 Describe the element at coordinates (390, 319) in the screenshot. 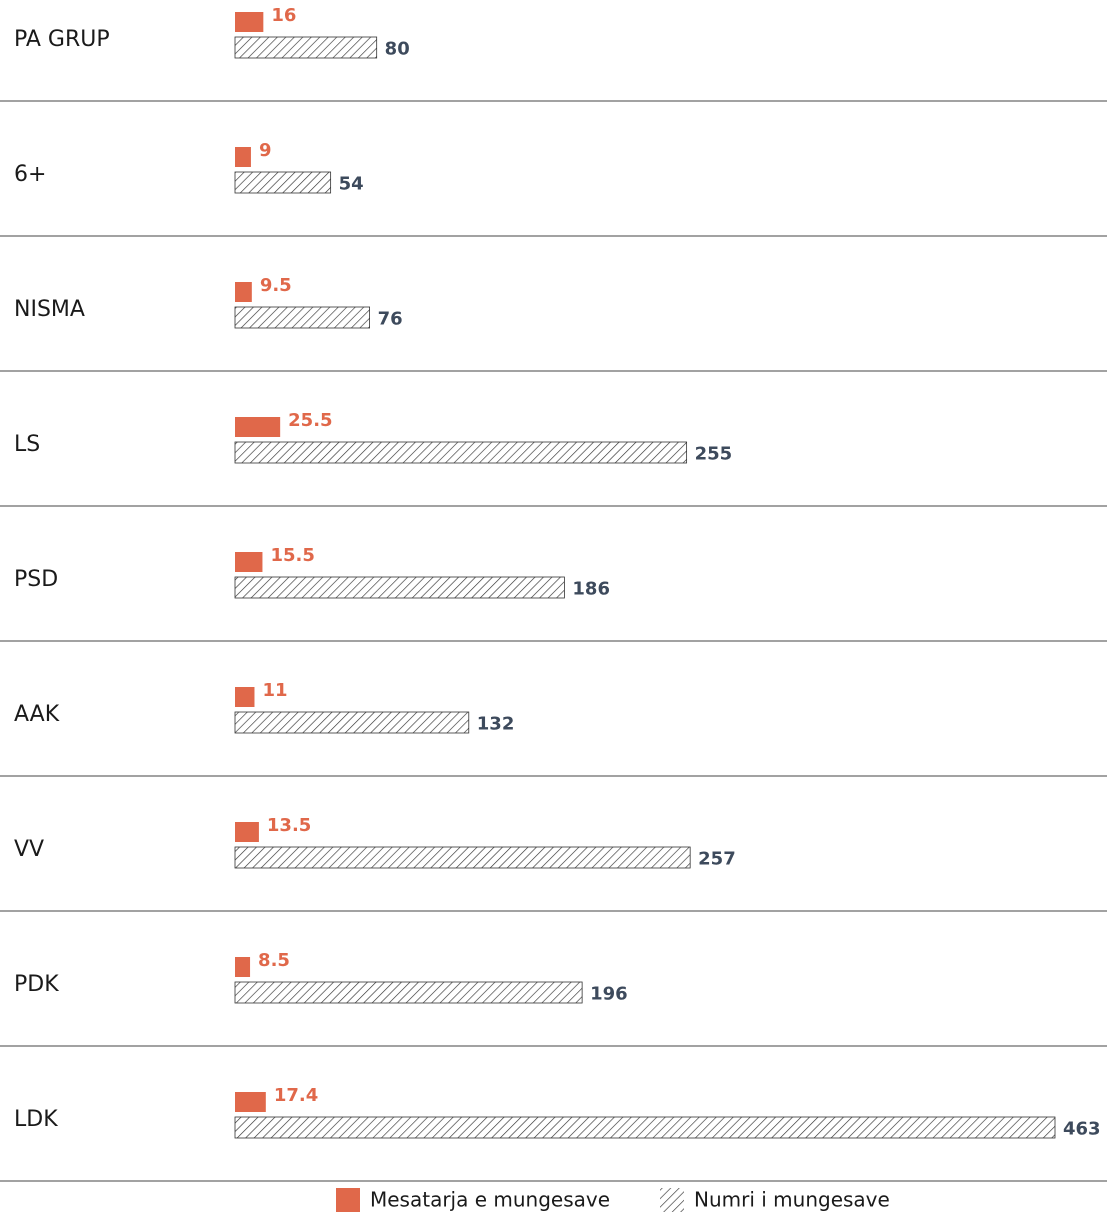

I see `value-label: 76` at that location.